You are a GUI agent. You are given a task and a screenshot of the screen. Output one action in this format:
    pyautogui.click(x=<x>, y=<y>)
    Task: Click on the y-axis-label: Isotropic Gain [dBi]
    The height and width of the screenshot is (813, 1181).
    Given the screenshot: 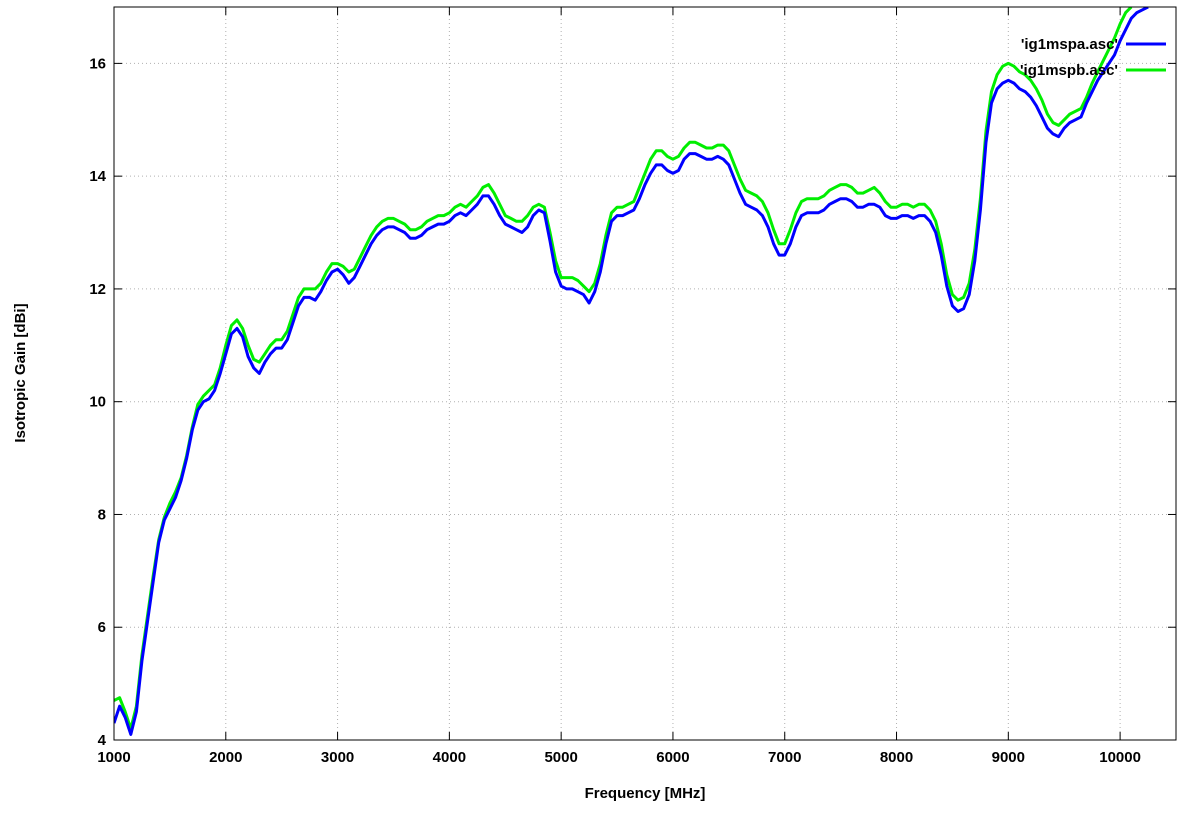 What is the action you would take?
    pyautogui.click(x=20, y=372)
    